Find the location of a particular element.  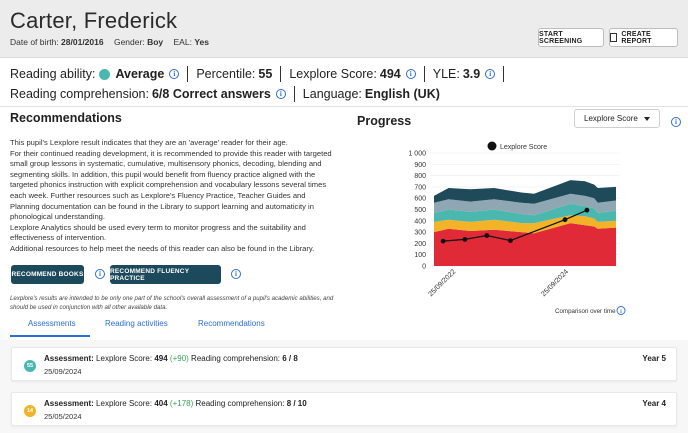

recommend-fluency-button: RECOMMEND FLUENCY PRACTICE is located at coordinates (165, 274).